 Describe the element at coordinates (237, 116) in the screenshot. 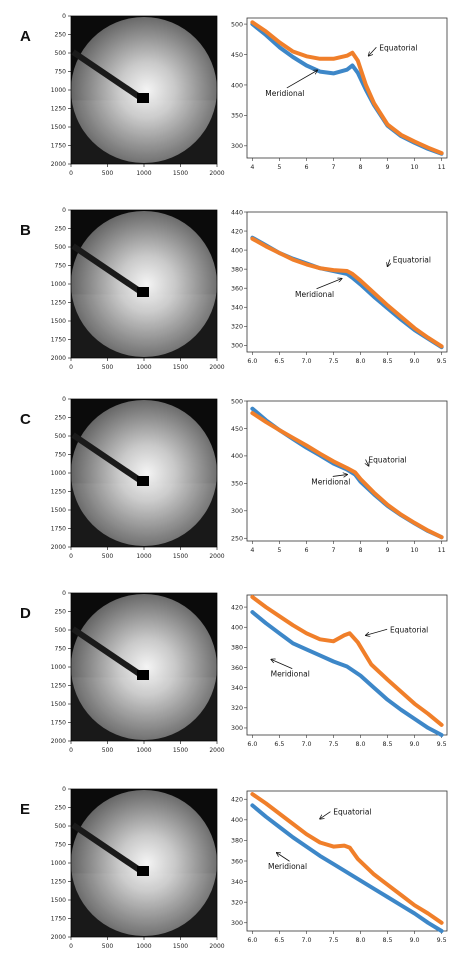

I see `y-tick-label: 350` at that location.